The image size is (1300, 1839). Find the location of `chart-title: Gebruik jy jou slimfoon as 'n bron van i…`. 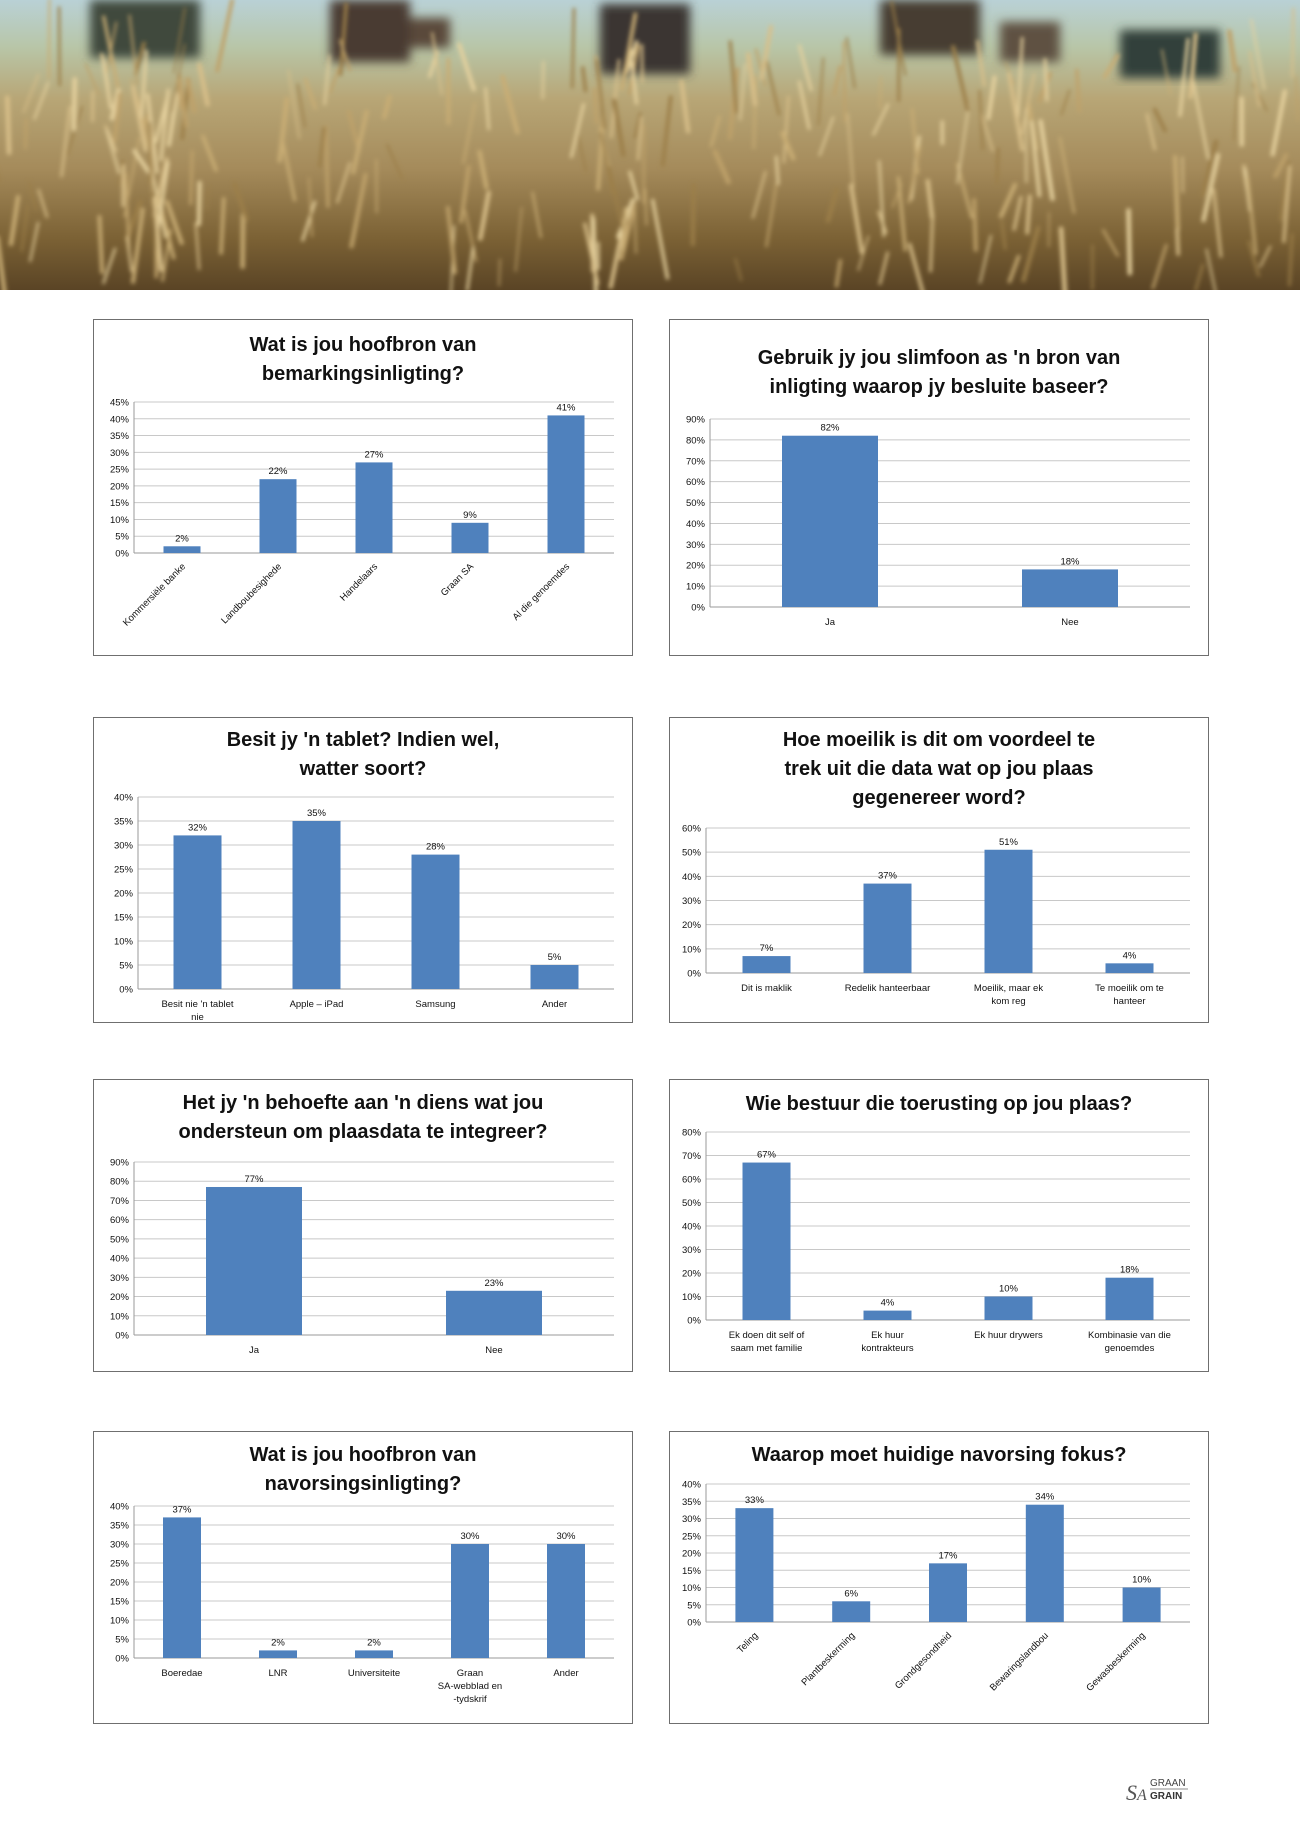

chart-title: Gebruik jy jou slimfoon as 'n bron van i… is located at coordinates (939, 372).